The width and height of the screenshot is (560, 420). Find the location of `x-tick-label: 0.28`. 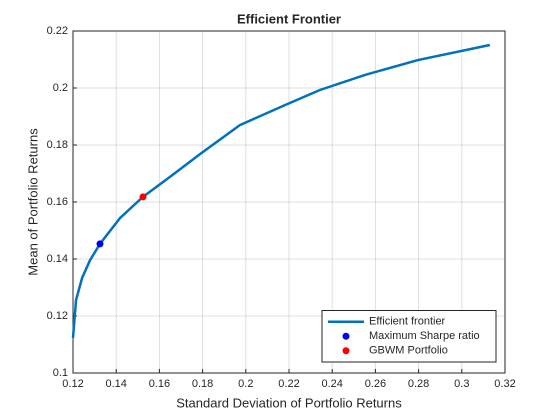

x-tick-label: 0.28 is located at coordinates (418, 384).